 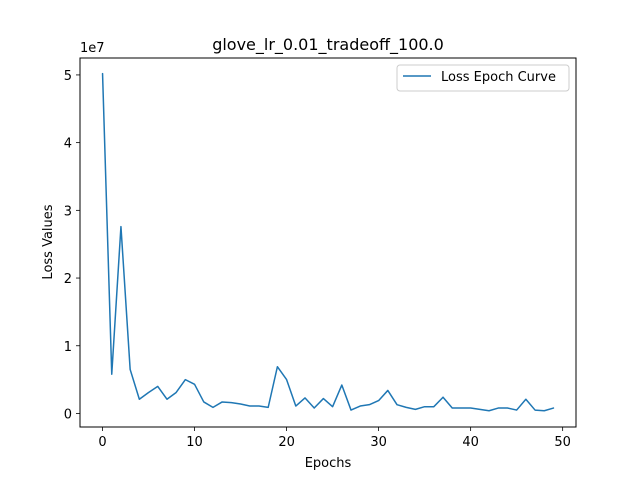 I want to click on x-tick-label: 50, so click(x=562, y=442).